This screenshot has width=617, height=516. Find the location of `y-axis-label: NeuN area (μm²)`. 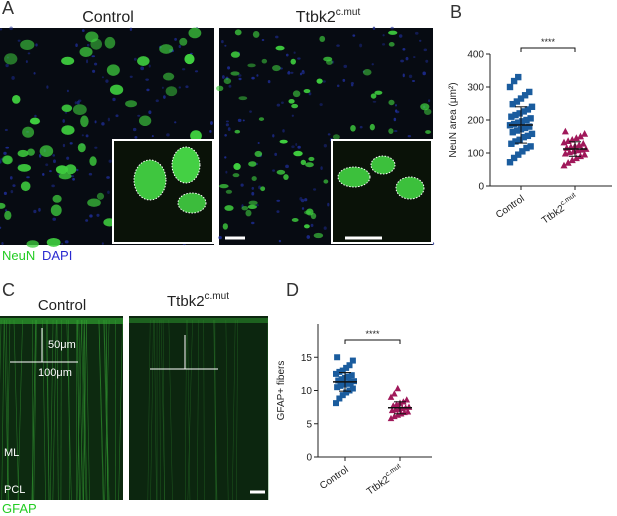

y-axis-label: NeuN area (μm²) is located at coordinates (453, 119).